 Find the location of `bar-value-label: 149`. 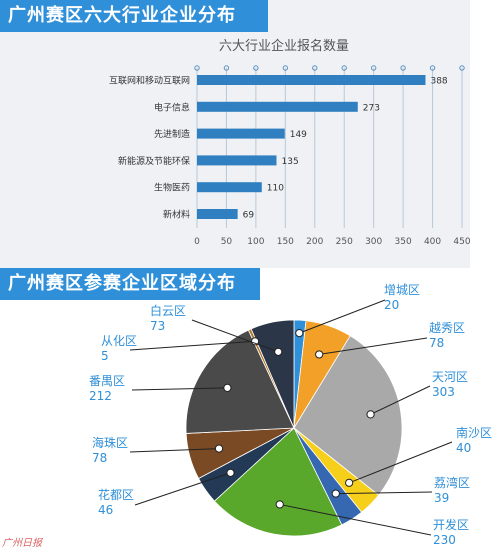

bar-value-label: 149 is located at coordinates (298, 135).